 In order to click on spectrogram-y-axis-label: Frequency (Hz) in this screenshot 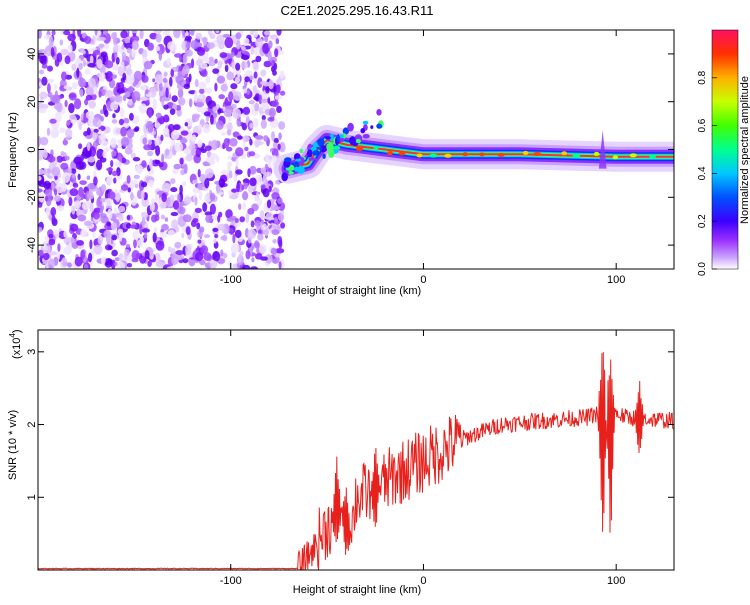, I will do `click(13, 150)`.